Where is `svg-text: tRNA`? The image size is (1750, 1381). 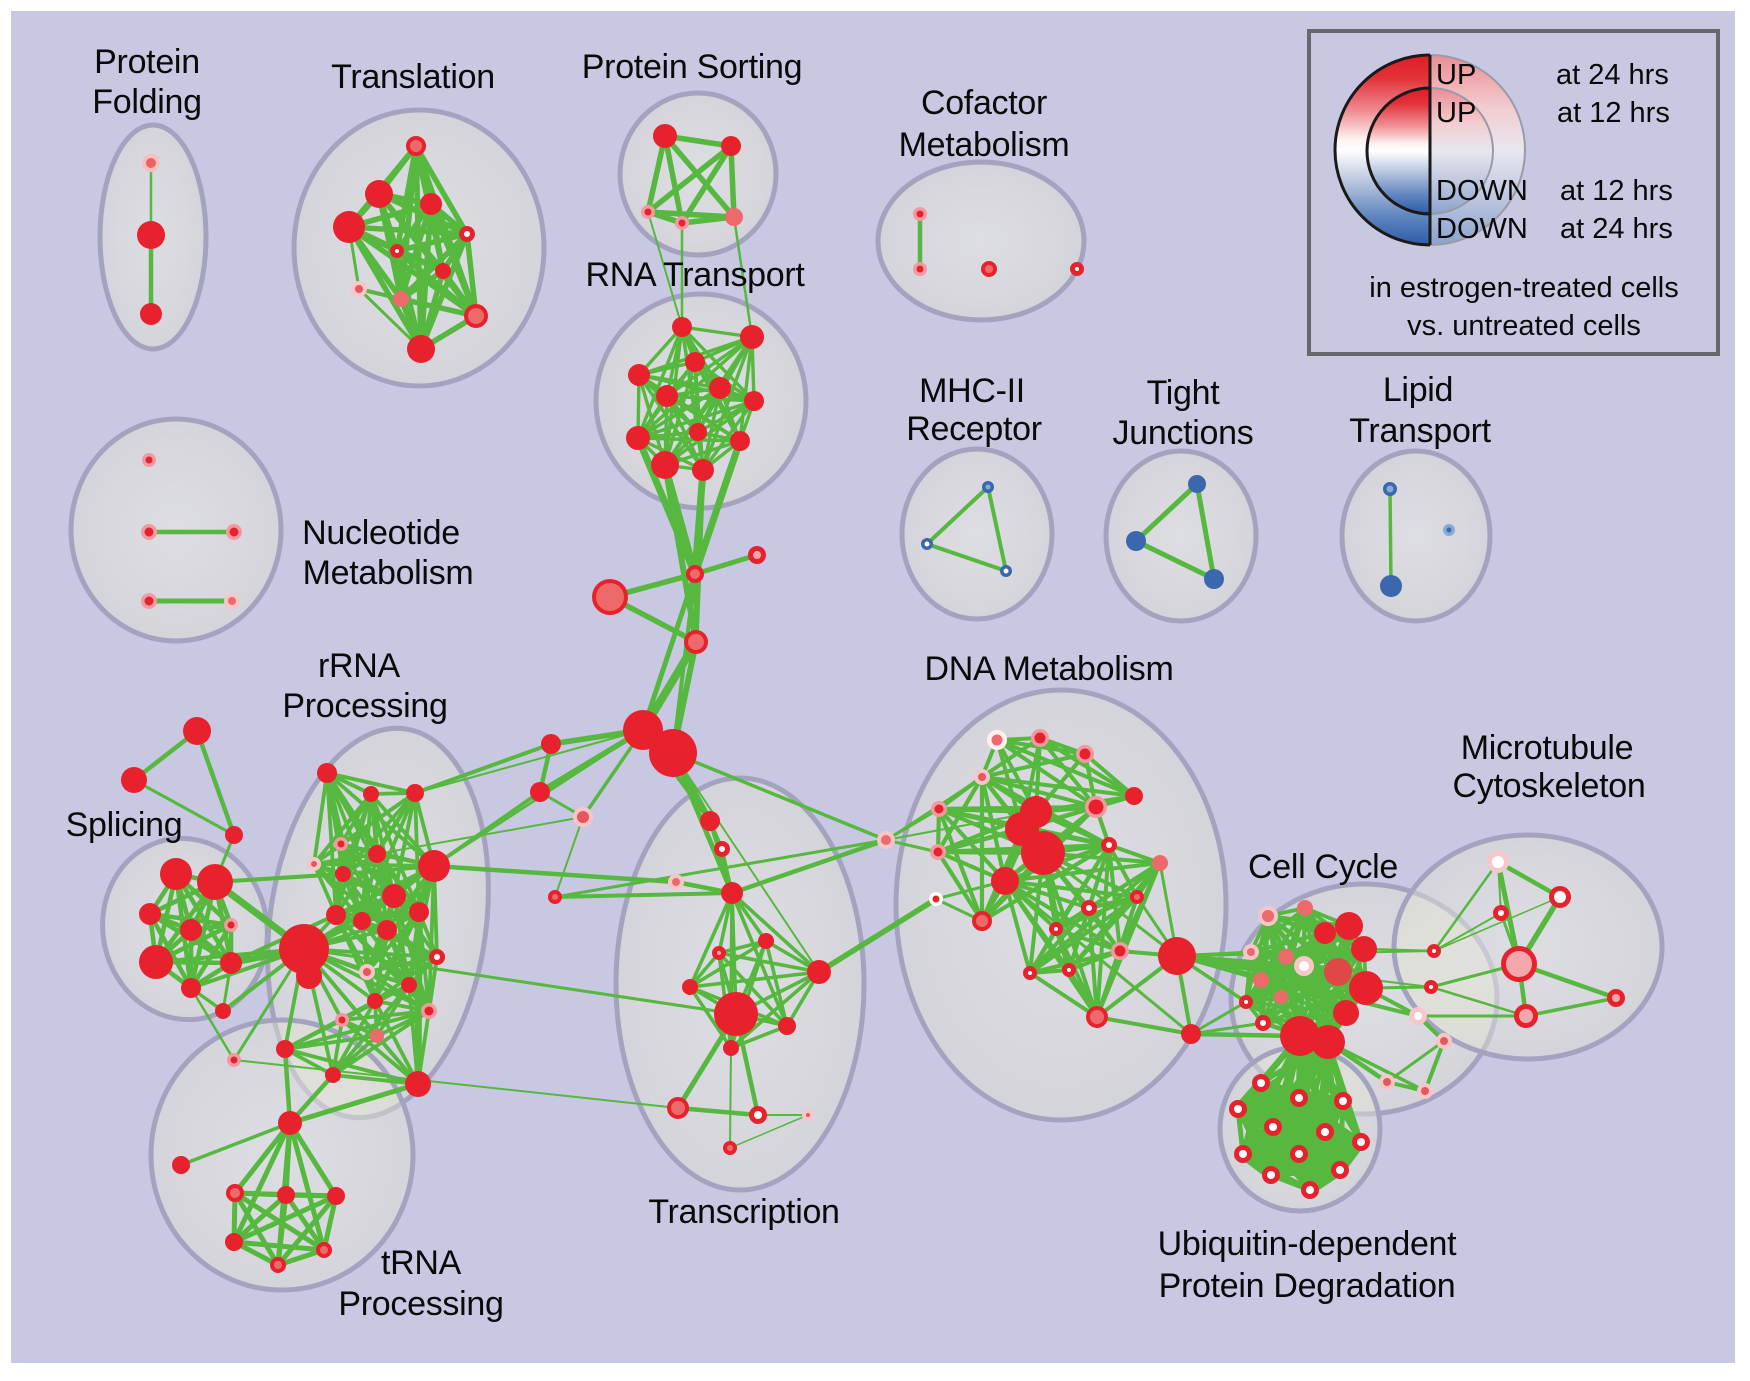 svg-text: tRNA is located at coordinates (421, 1263).